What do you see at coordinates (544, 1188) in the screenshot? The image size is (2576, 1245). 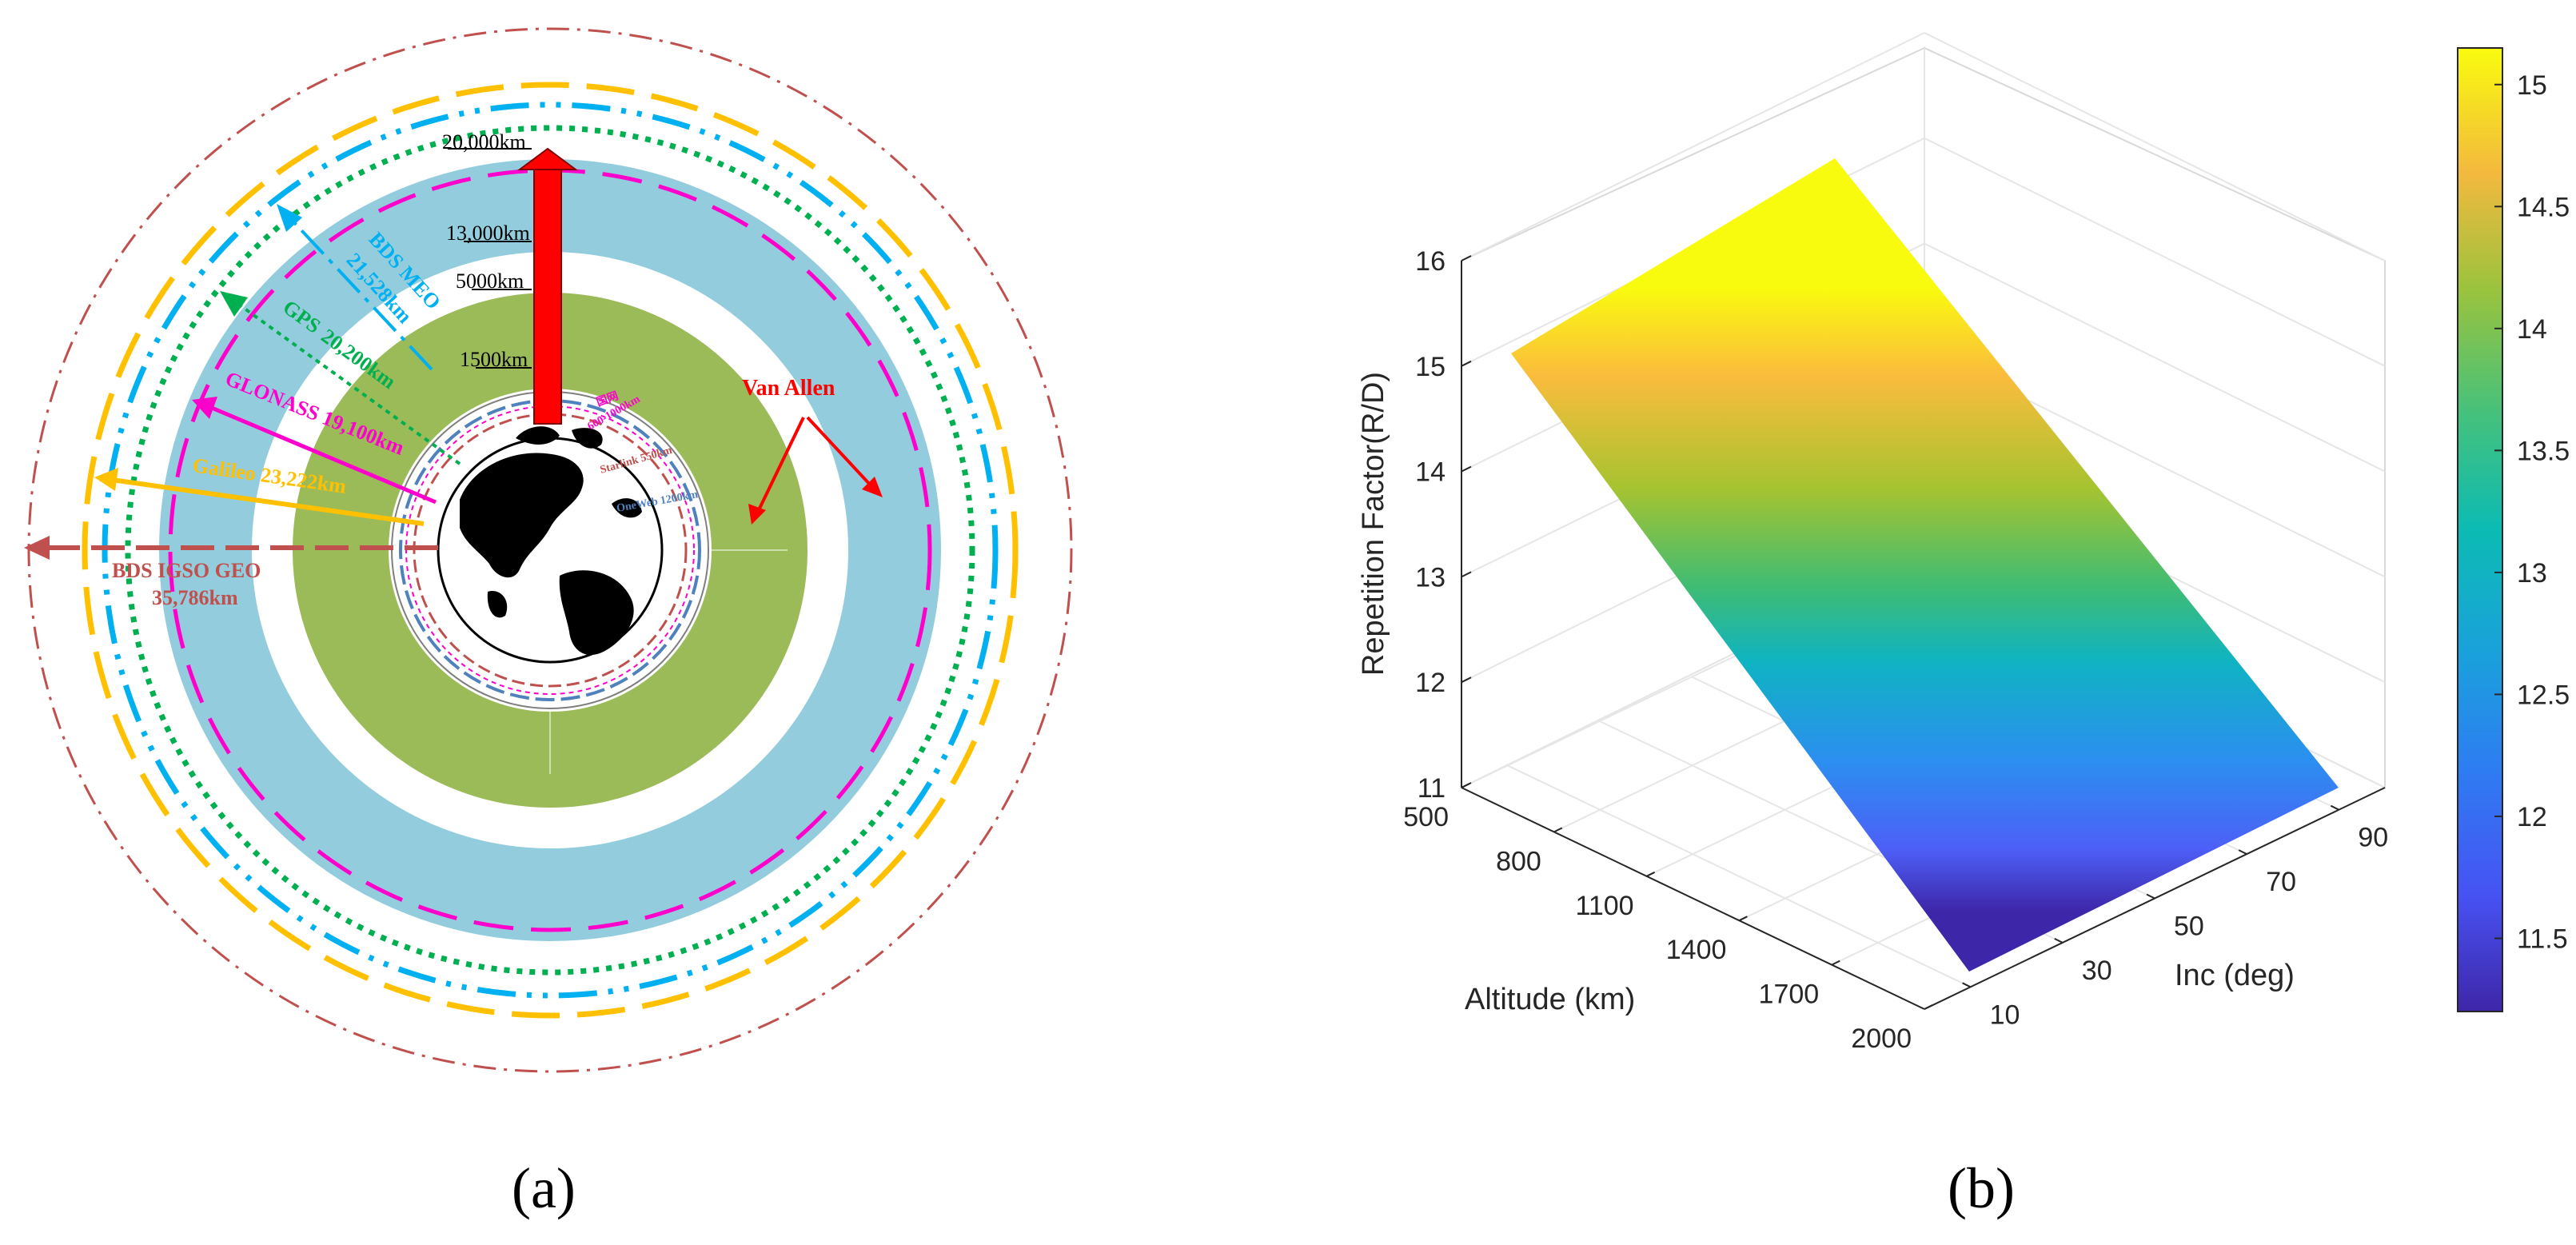 I see `panel-a-label: (a)` at bounding box center [544, 1188].